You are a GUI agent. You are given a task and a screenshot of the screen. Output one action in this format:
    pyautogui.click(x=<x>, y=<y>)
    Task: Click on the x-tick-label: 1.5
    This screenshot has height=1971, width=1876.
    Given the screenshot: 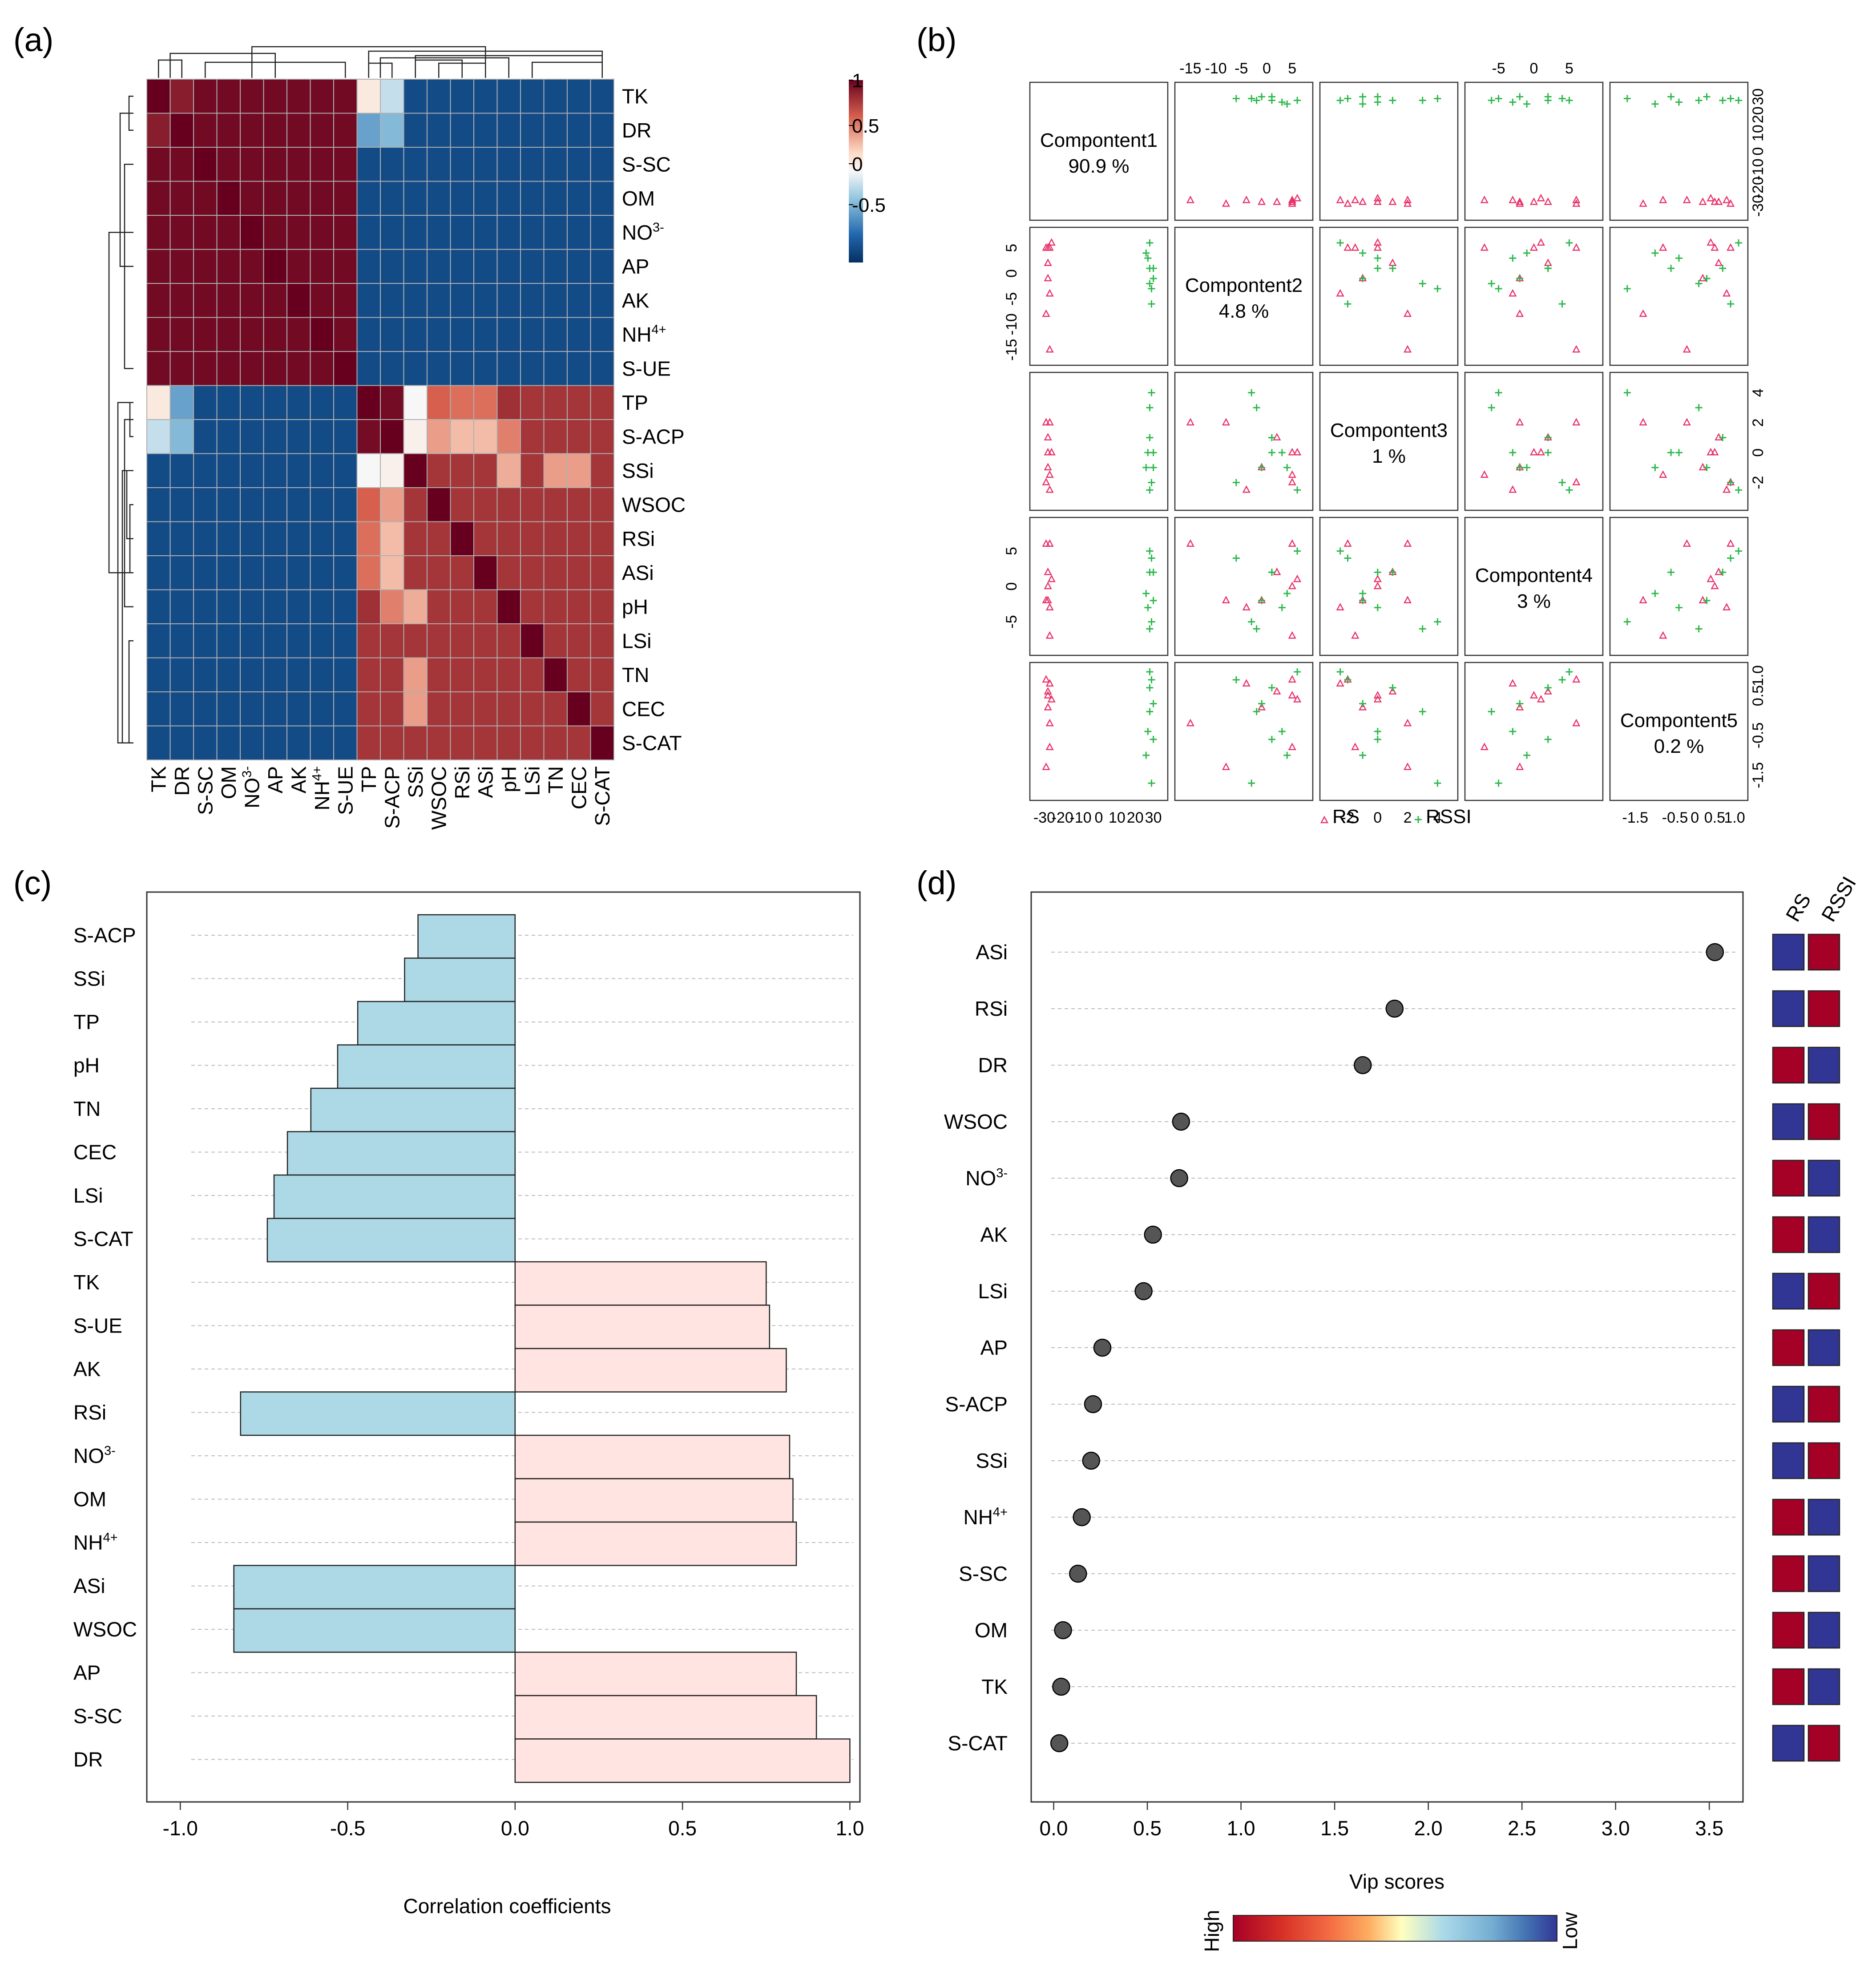 What is the action you would take?
    pyautogui.click(x=1334, y=1828)
    